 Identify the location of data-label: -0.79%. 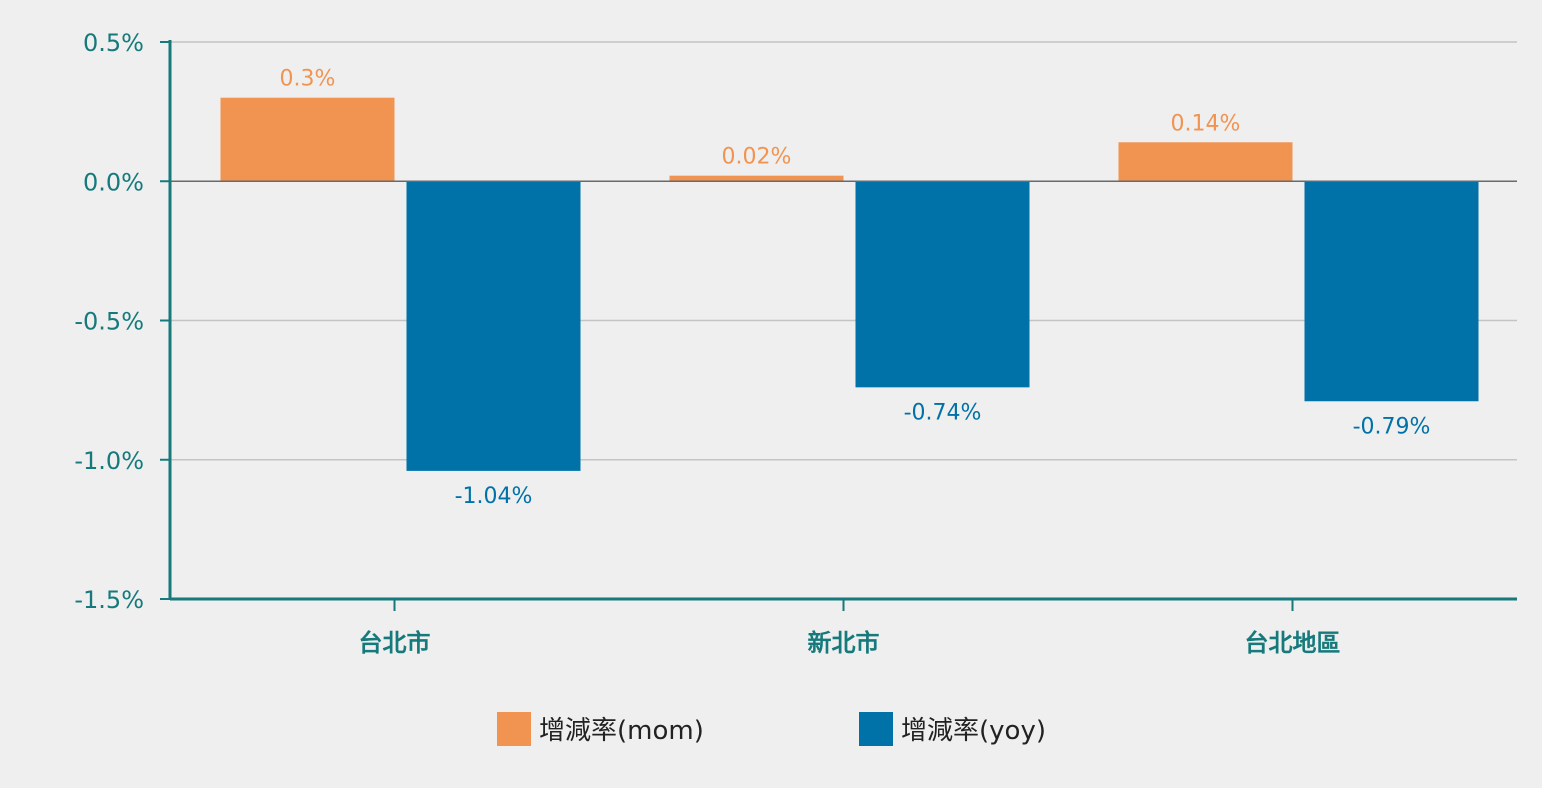
(1392, 426).